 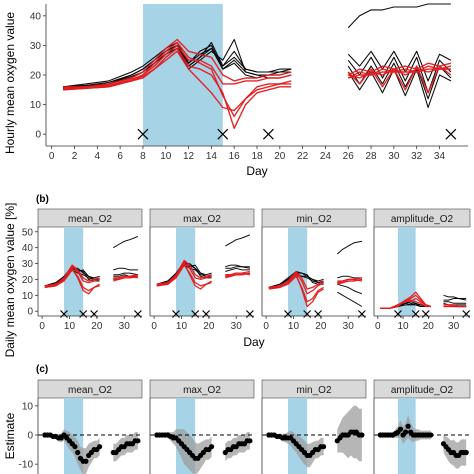 What do you see at coordinates (303, 156) in the screenshot?
I see `x-tick-label: 22` at bounding box center [303, 156].